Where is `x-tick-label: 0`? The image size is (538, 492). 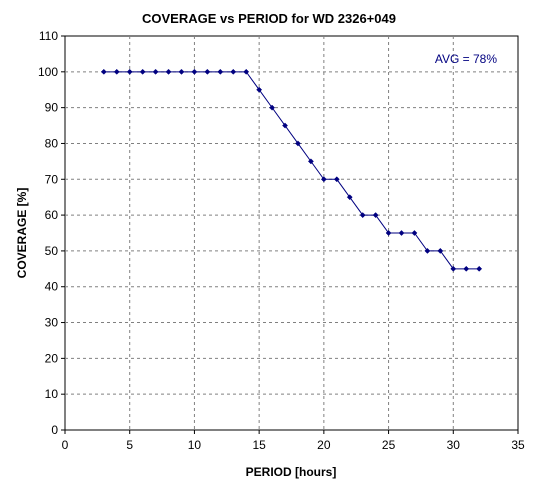
x-tick-label: 0 is located at coordinates (65, 445).